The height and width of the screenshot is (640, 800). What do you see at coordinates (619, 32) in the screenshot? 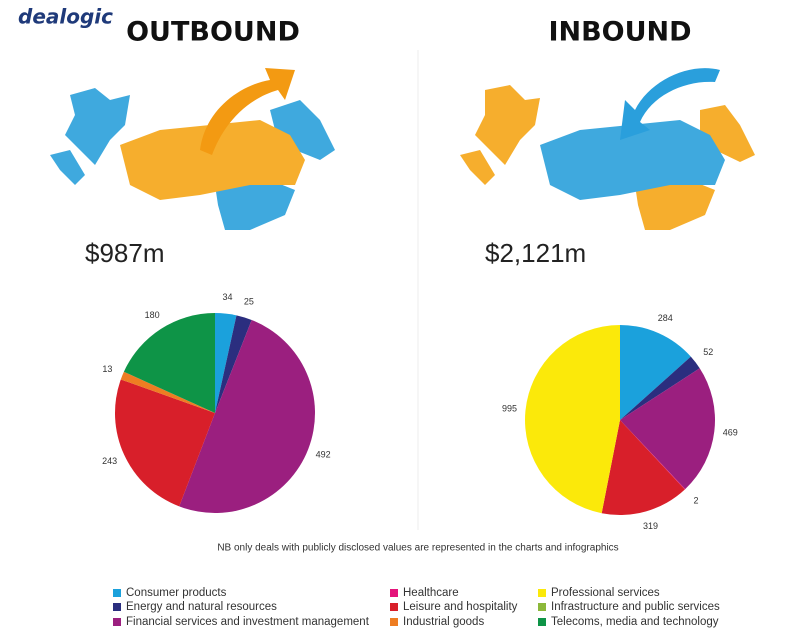
I see `chart-title: INBOUND` at bounding box center [619, 32].